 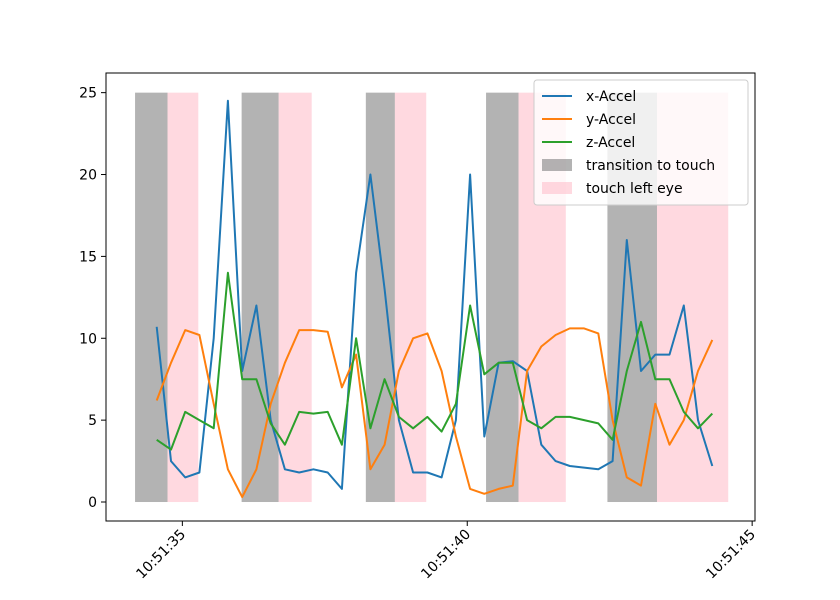 What do you see at coordinates (731, 555) in the screenshot?
I see `x-tick-label: 10:51:45` at bounding box center [731, 555].